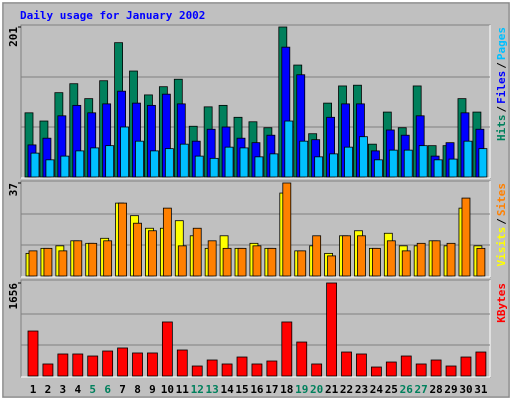 The height and width of the screenshot is (400, 512). I want to click on x-tick-label: 13, so click(212, 389).